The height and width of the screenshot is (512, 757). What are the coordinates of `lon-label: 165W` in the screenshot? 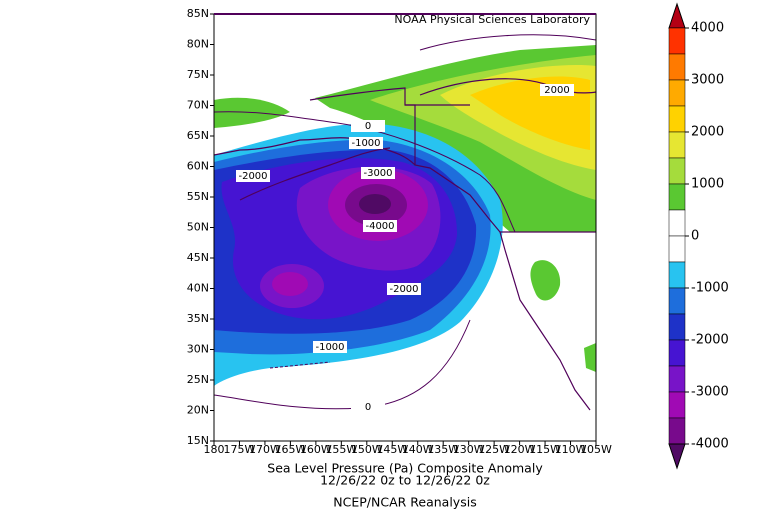 It's located at (290, 449).